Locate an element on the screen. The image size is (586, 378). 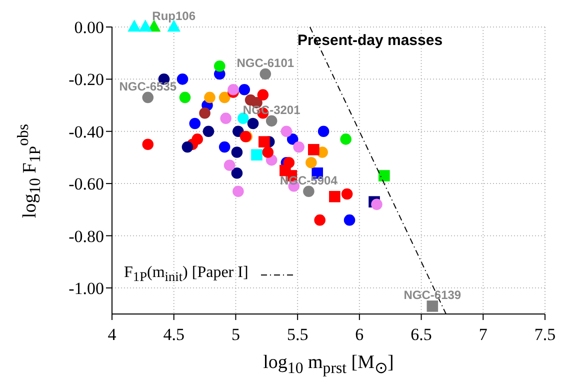
annotation: NGC-6535 is located at coordinates (148, 86).